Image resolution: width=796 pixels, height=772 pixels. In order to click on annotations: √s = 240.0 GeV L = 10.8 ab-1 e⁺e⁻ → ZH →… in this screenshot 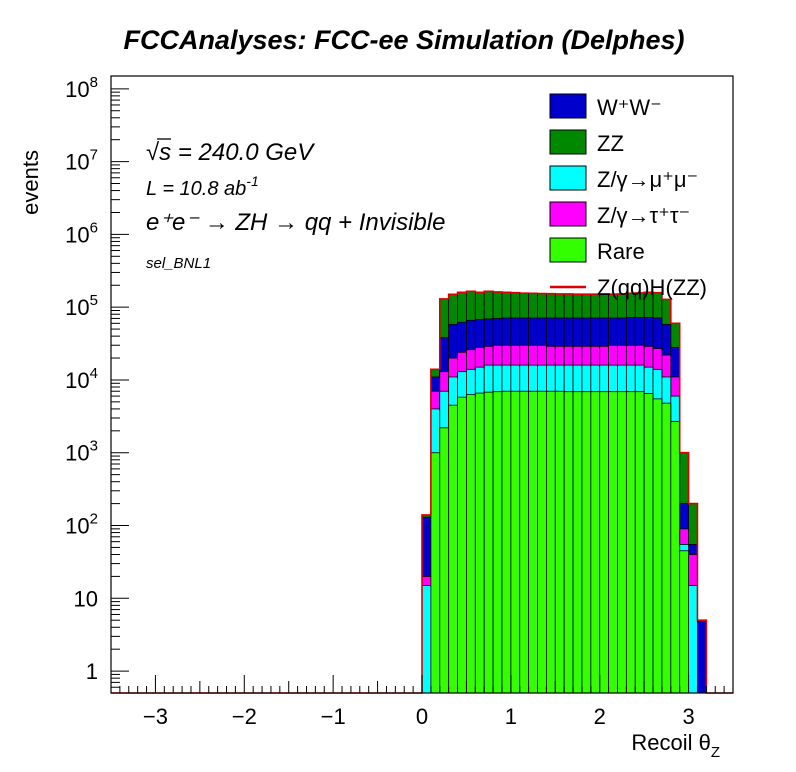, I will do `click(295, 205)`.